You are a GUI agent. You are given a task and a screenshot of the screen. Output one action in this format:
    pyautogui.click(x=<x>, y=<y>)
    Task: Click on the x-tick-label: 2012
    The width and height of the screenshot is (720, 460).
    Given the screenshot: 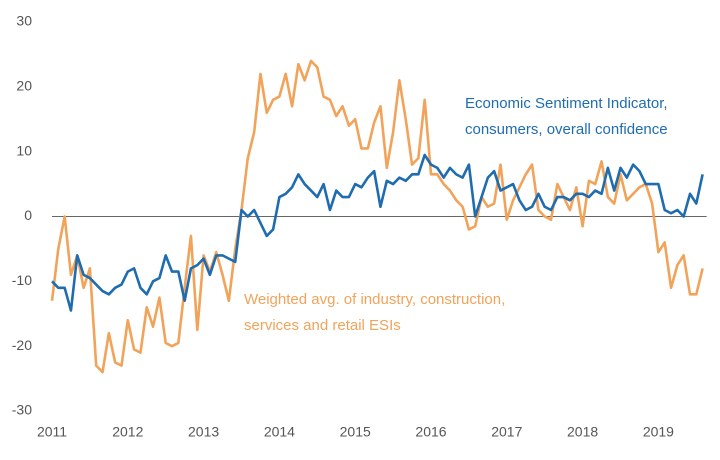 What is the action you would take?
    pyautogui.click(x=127, y=432)
    